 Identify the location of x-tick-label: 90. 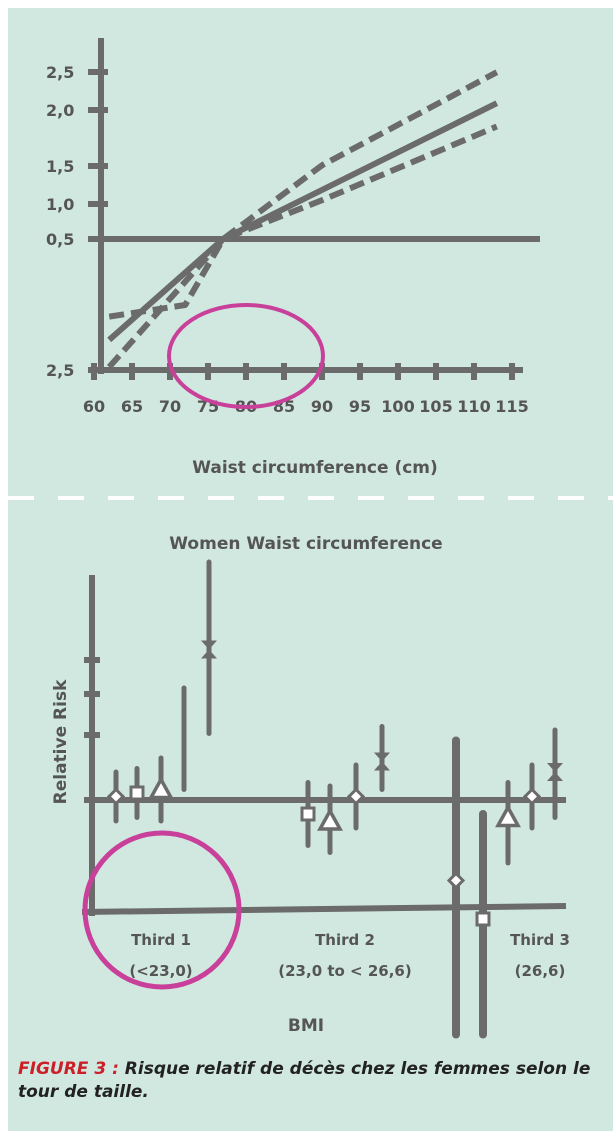
(322, 406).